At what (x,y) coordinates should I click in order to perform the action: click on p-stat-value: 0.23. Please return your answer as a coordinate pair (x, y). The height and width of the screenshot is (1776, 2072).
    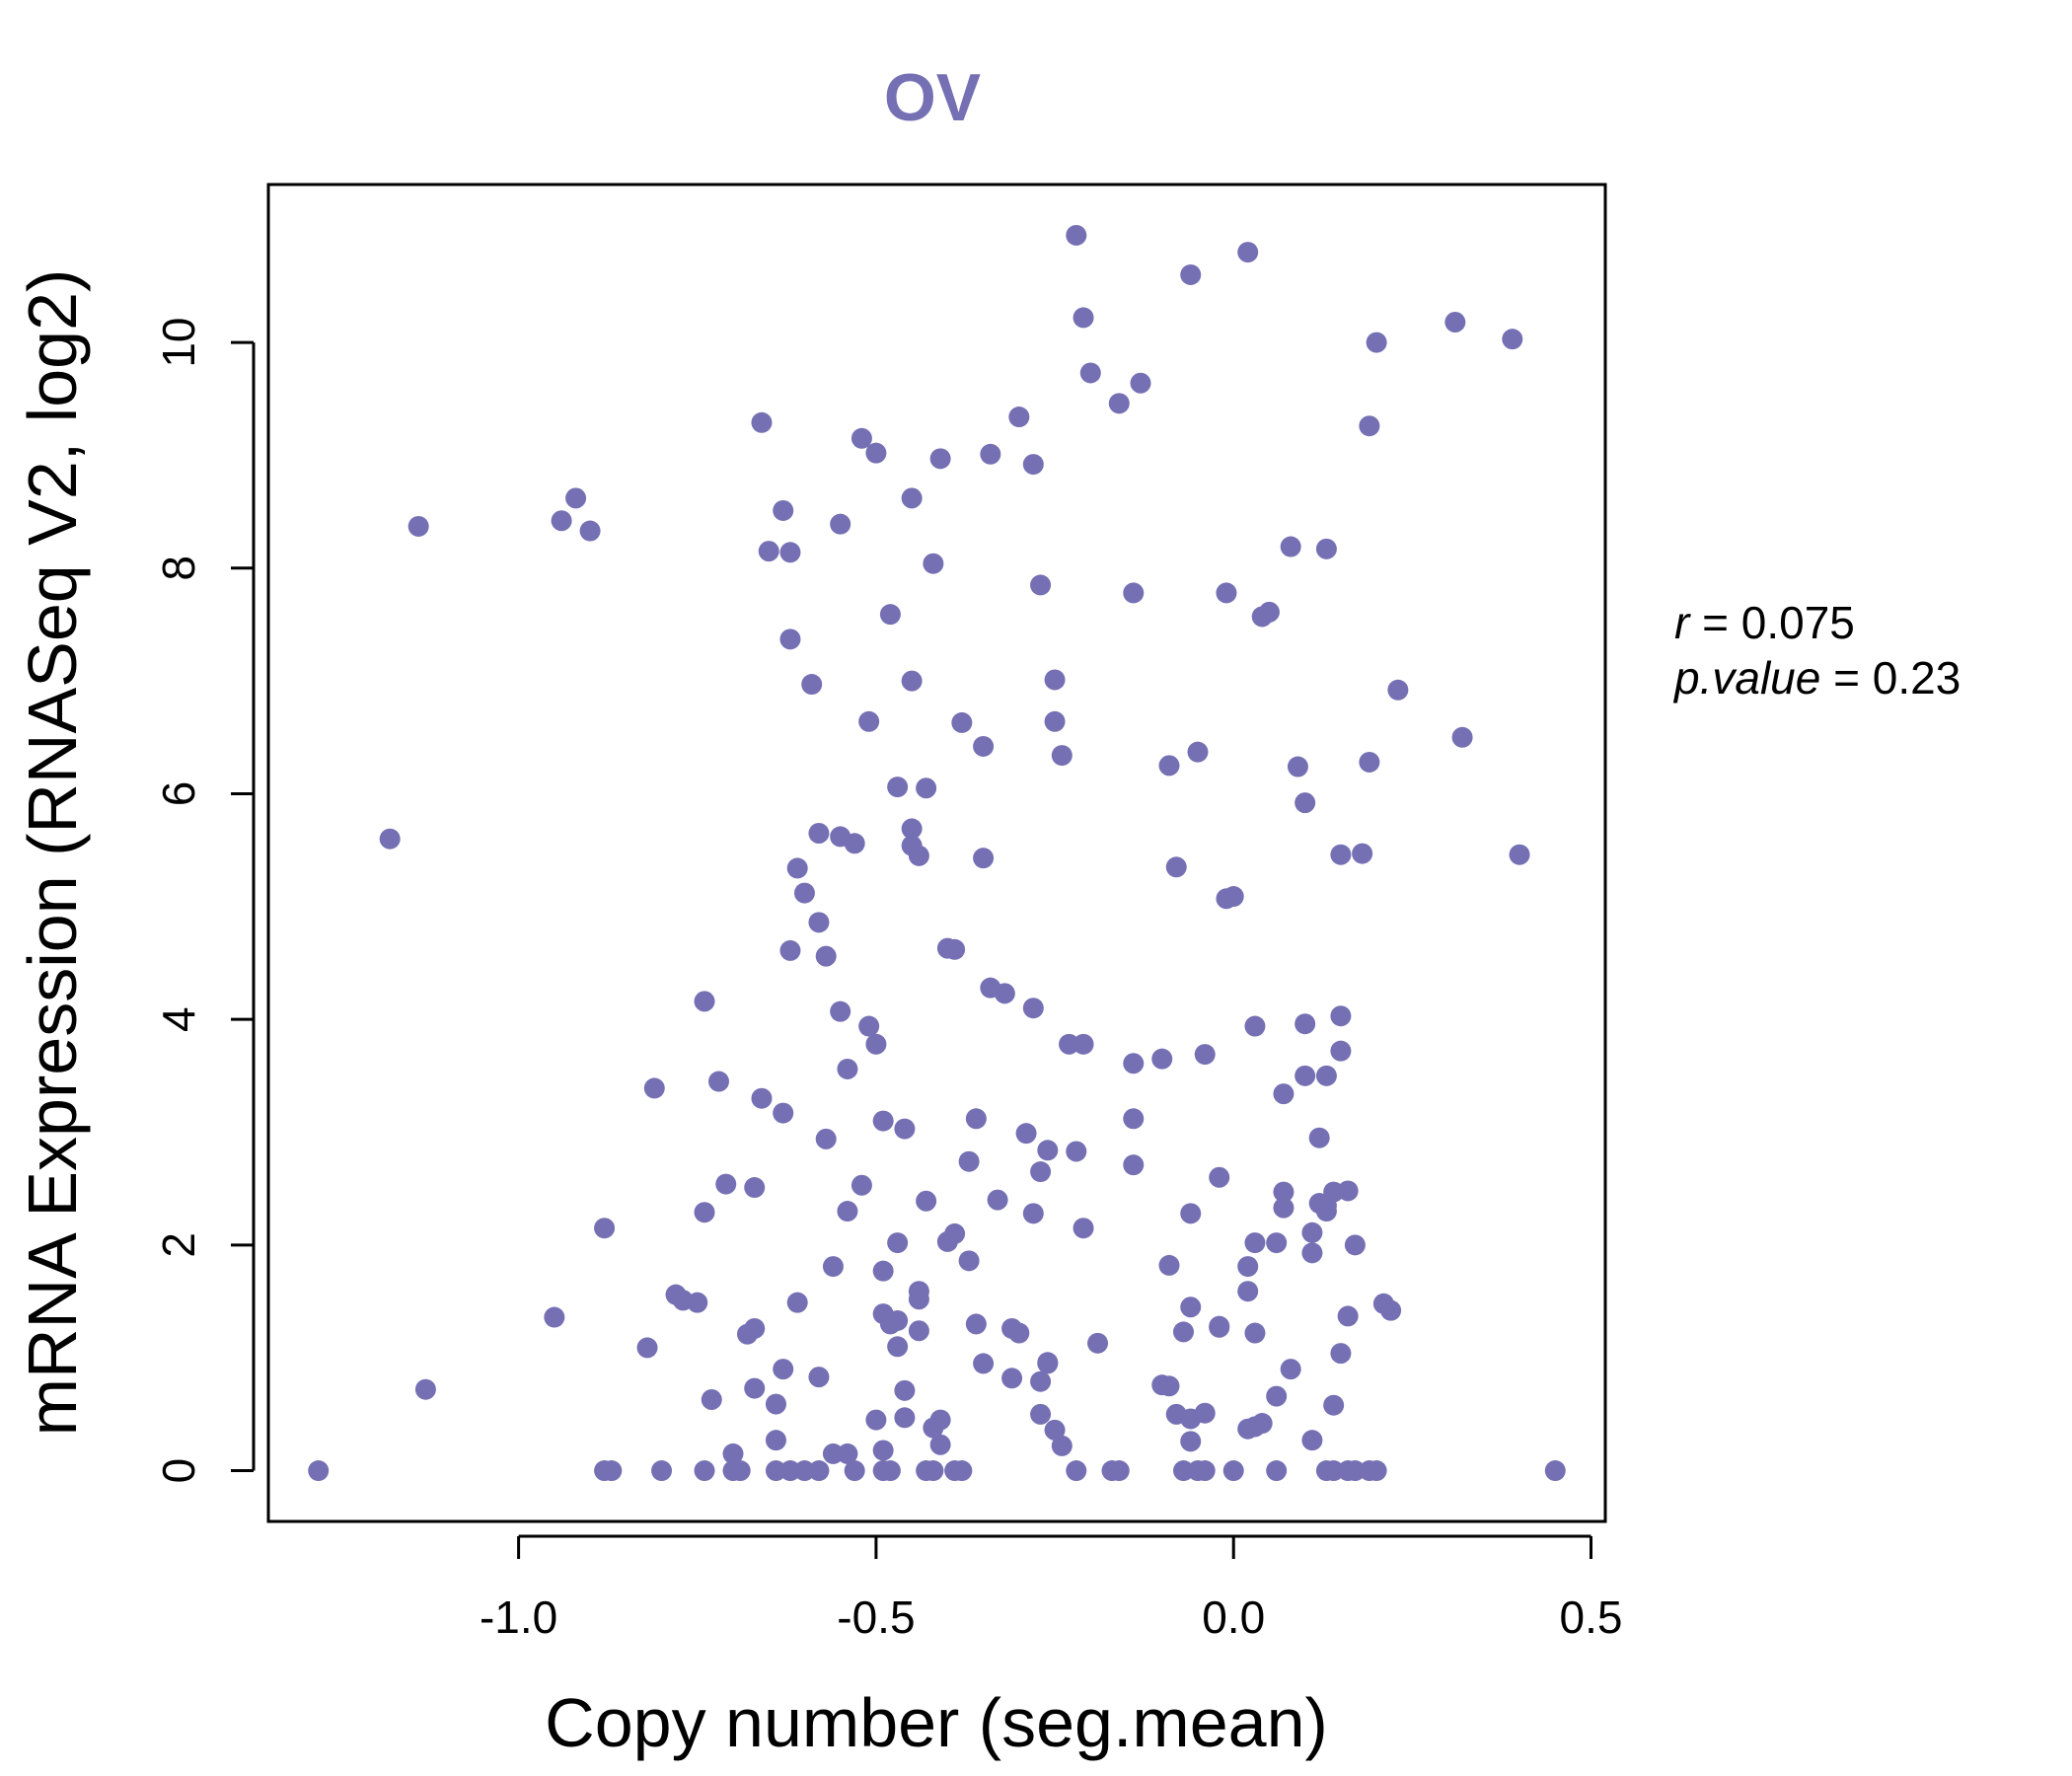
    Looking at the image, I should click on (1917, 677).